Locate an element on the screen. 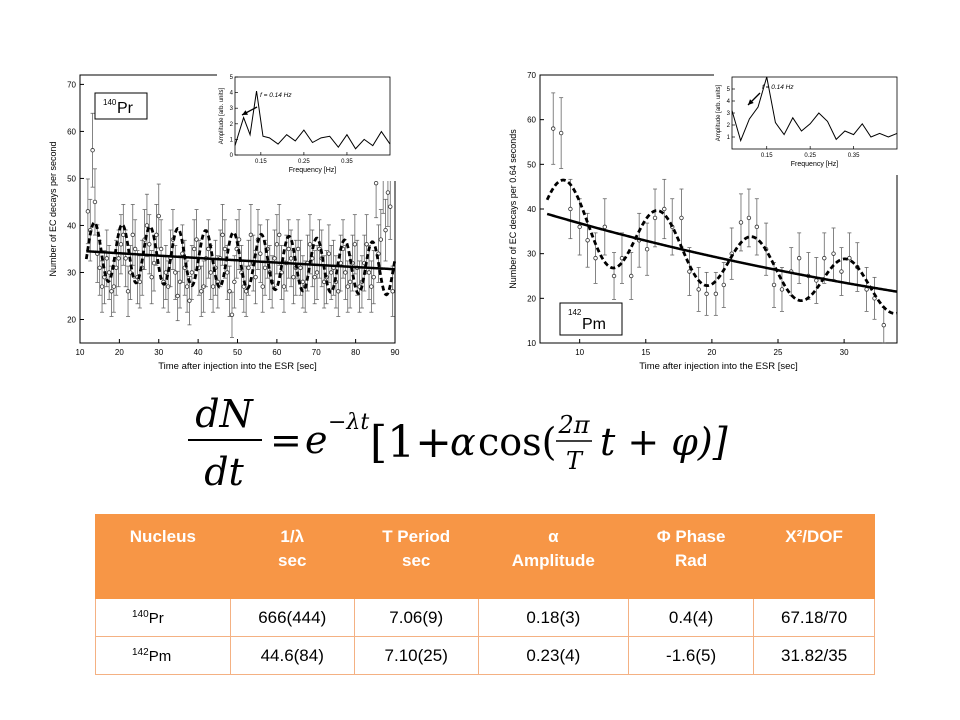  header-label: α is located at coordinates (553, 536).